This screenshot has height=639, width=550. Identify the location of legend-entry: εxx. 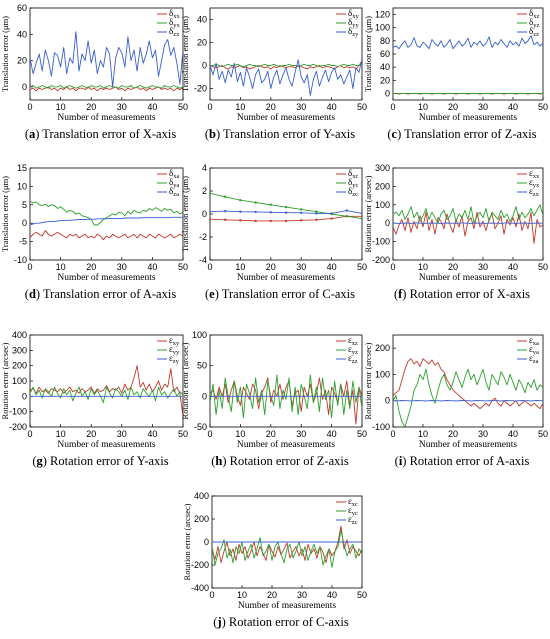
(534, 174).